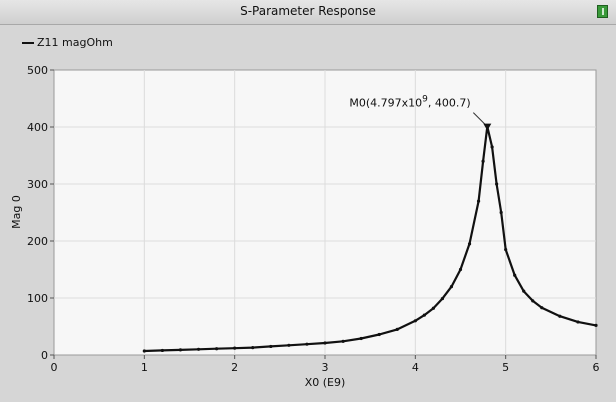  Describe the element at coordinates (487, 127) in the screenshot. I see `marker-icon` at that location.